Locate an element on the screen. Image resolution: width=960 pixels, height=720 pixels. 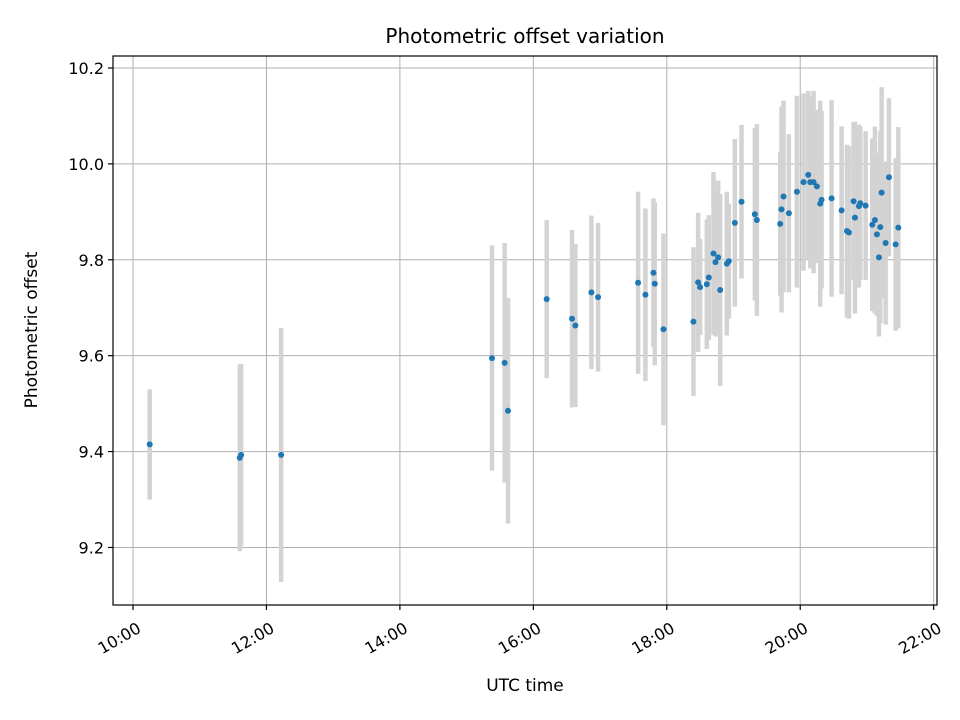
x-tick-label: 10:00 is located at coordinates (119, 638).